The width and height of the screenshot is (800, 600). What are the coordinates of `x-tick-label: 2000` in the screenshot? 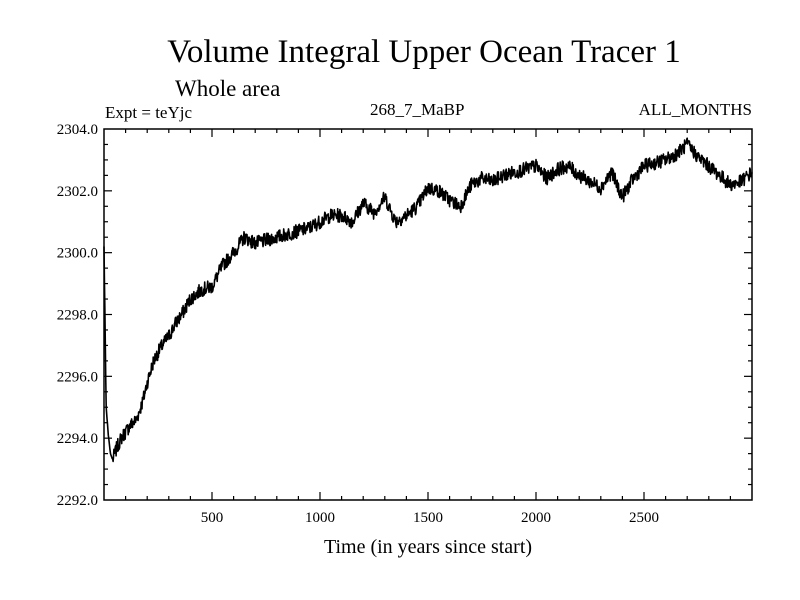 It's located at (536, 518).